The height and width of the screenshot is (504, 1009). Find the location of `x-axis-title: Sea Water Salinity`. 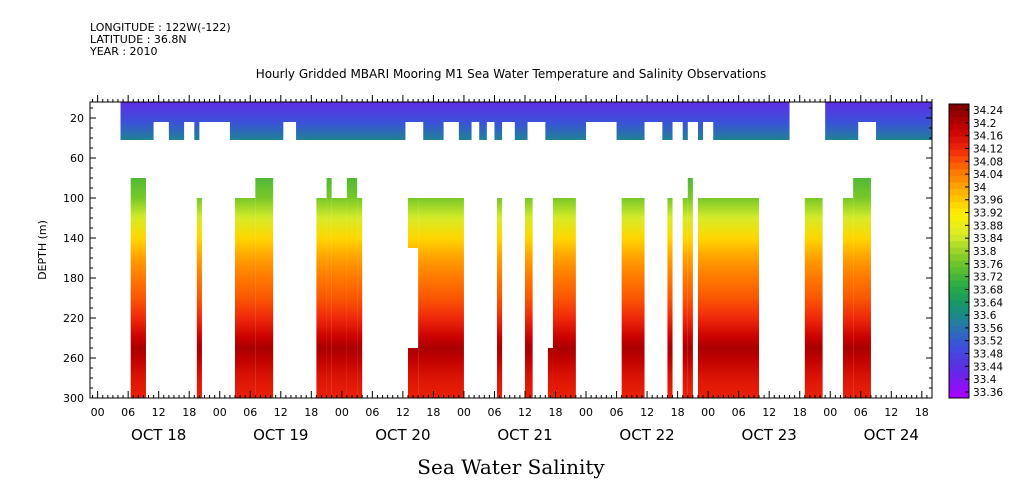

x-axis-title: Sea Water Salinity is located at coordinates (511, 467).